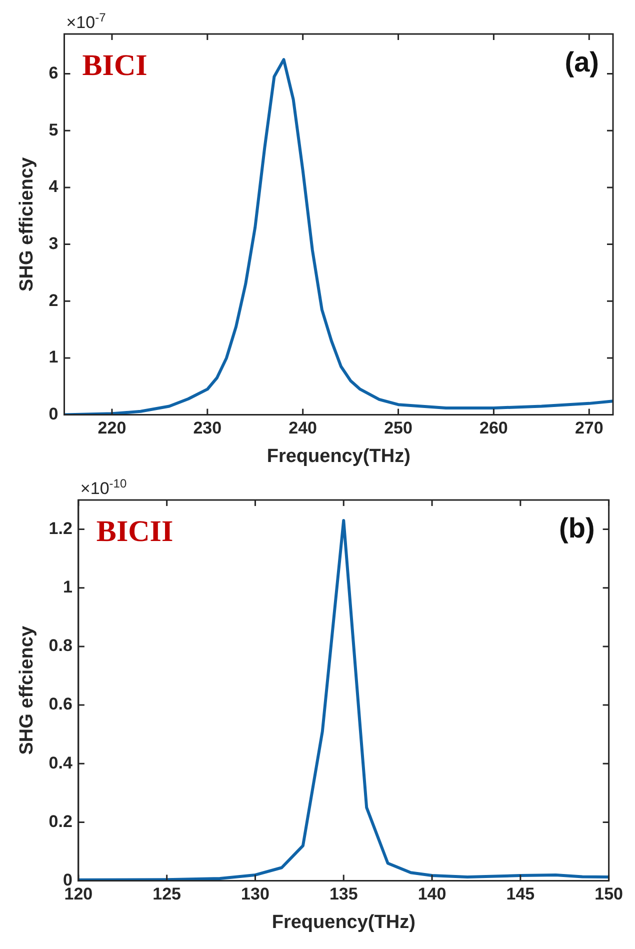 This screenshot has width=635, height=949. I want to click on annotation: BICI, so click(115, 65).